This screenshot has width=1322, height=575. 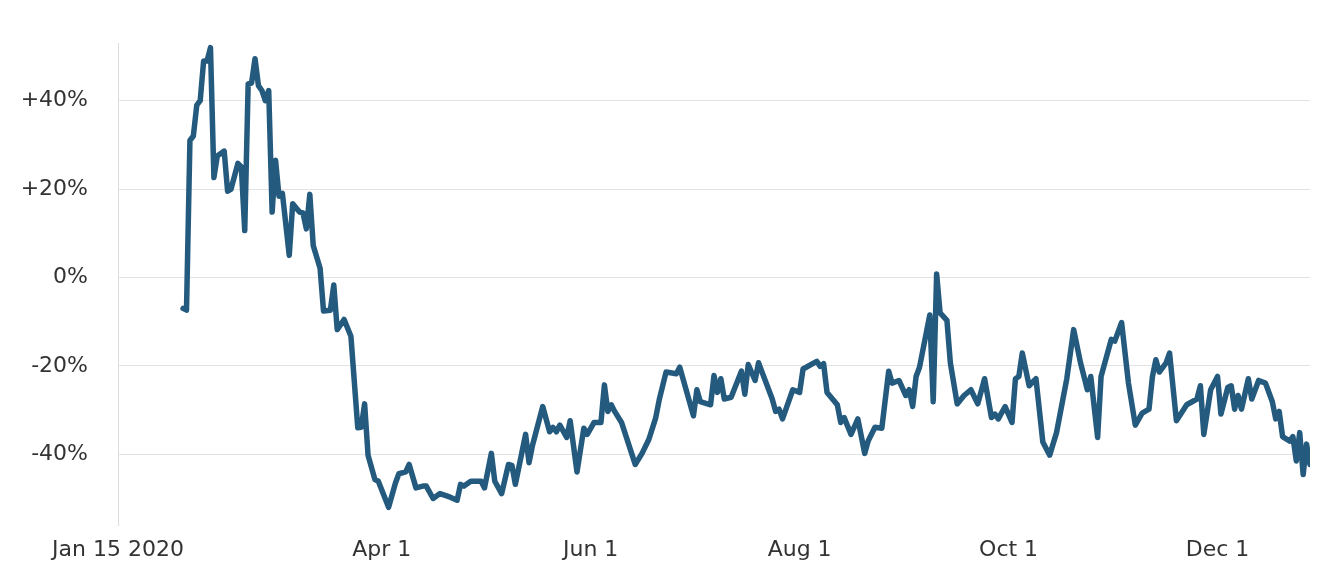 What do you see at coordinates (1009, 548) in the screenshot?
I see `x-tick-label: Oct 1` at bounding box center [1009, 548].